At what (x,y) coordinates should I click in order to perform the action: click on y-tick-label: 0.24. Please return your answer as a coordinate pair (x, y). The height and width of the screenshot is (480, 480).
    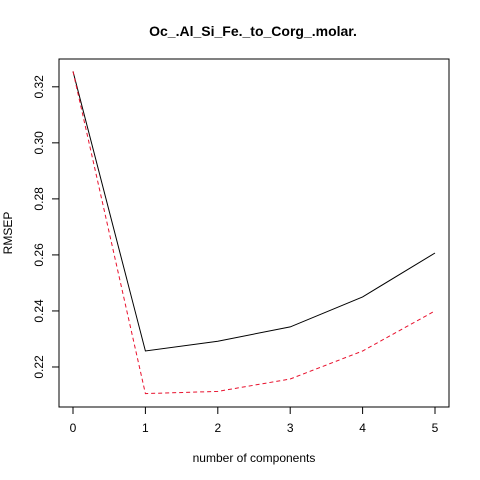
    Looking at the image, I should click on (39, 311).